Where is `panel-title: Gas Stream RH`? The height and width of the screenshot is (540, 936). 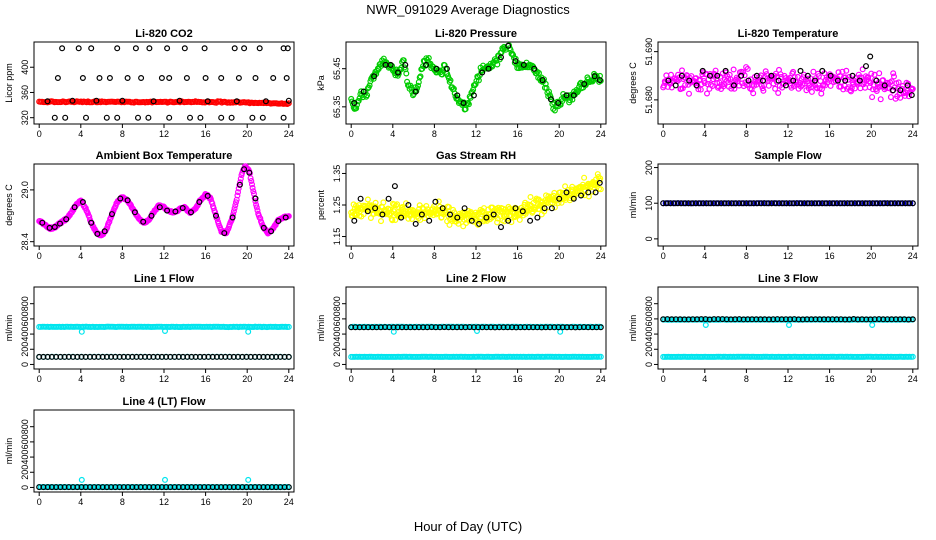 panel-title: Gas Stream RH is located at coordinates (476, 156).